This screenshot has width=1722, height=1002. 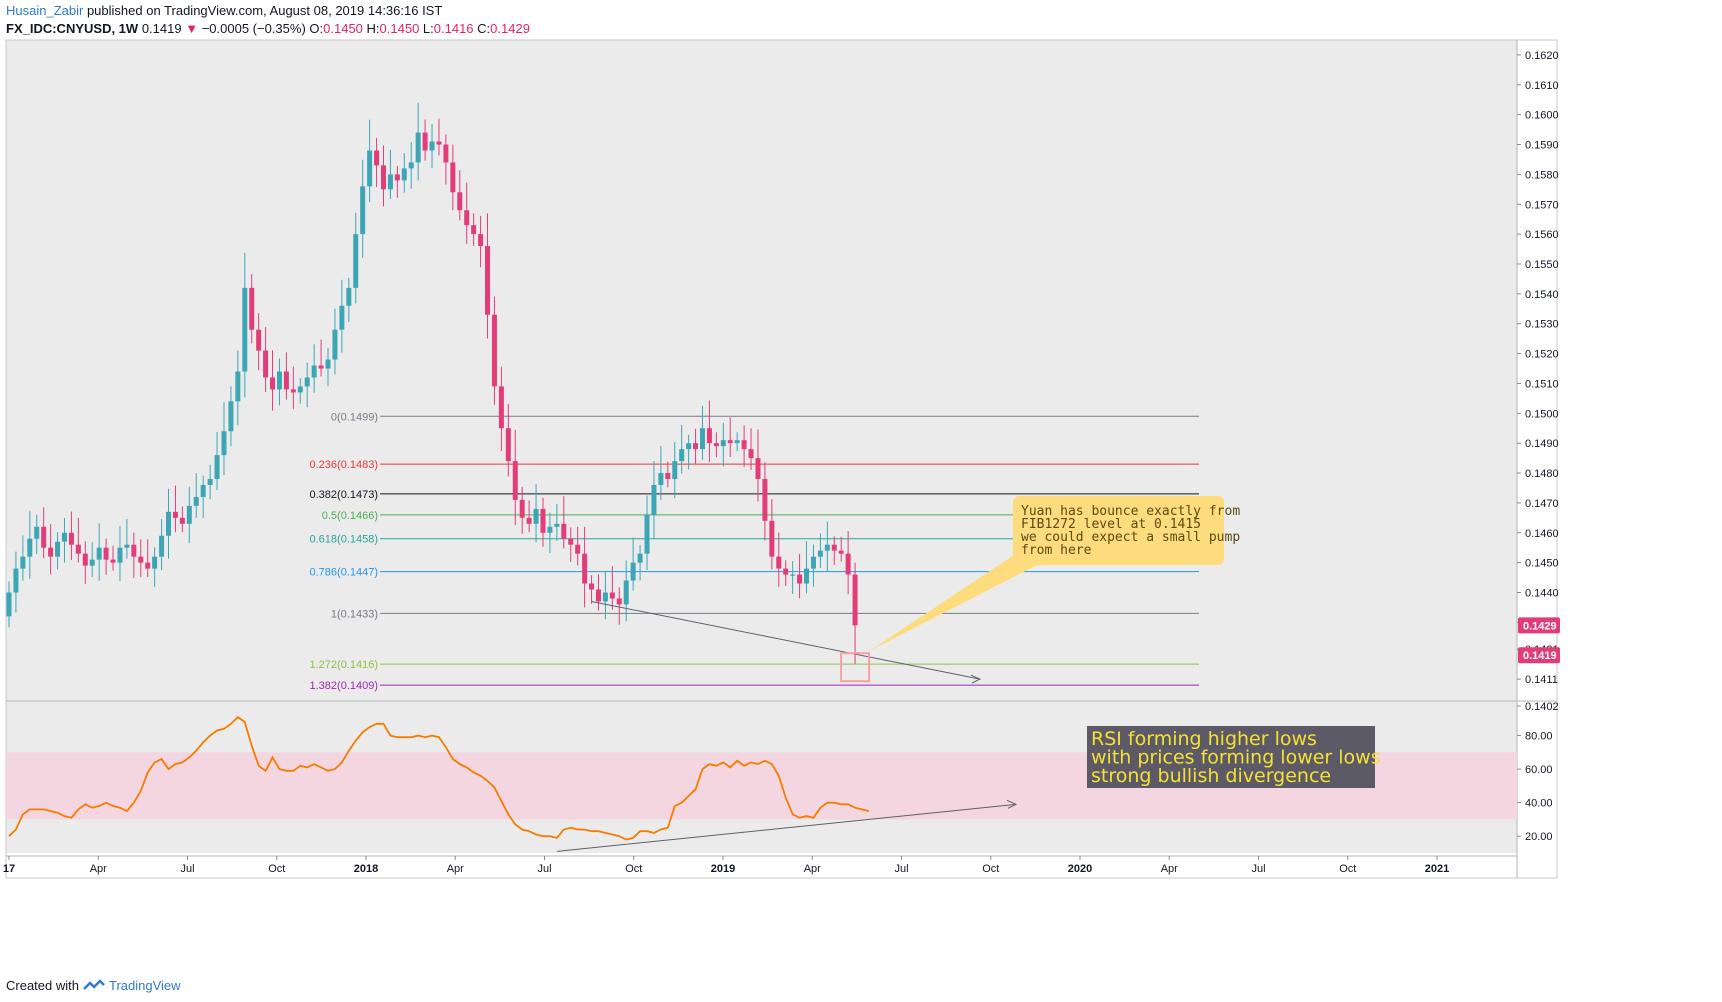 I want to click on rsi-tick-label: 20.00, so click(x=1539, y=837).